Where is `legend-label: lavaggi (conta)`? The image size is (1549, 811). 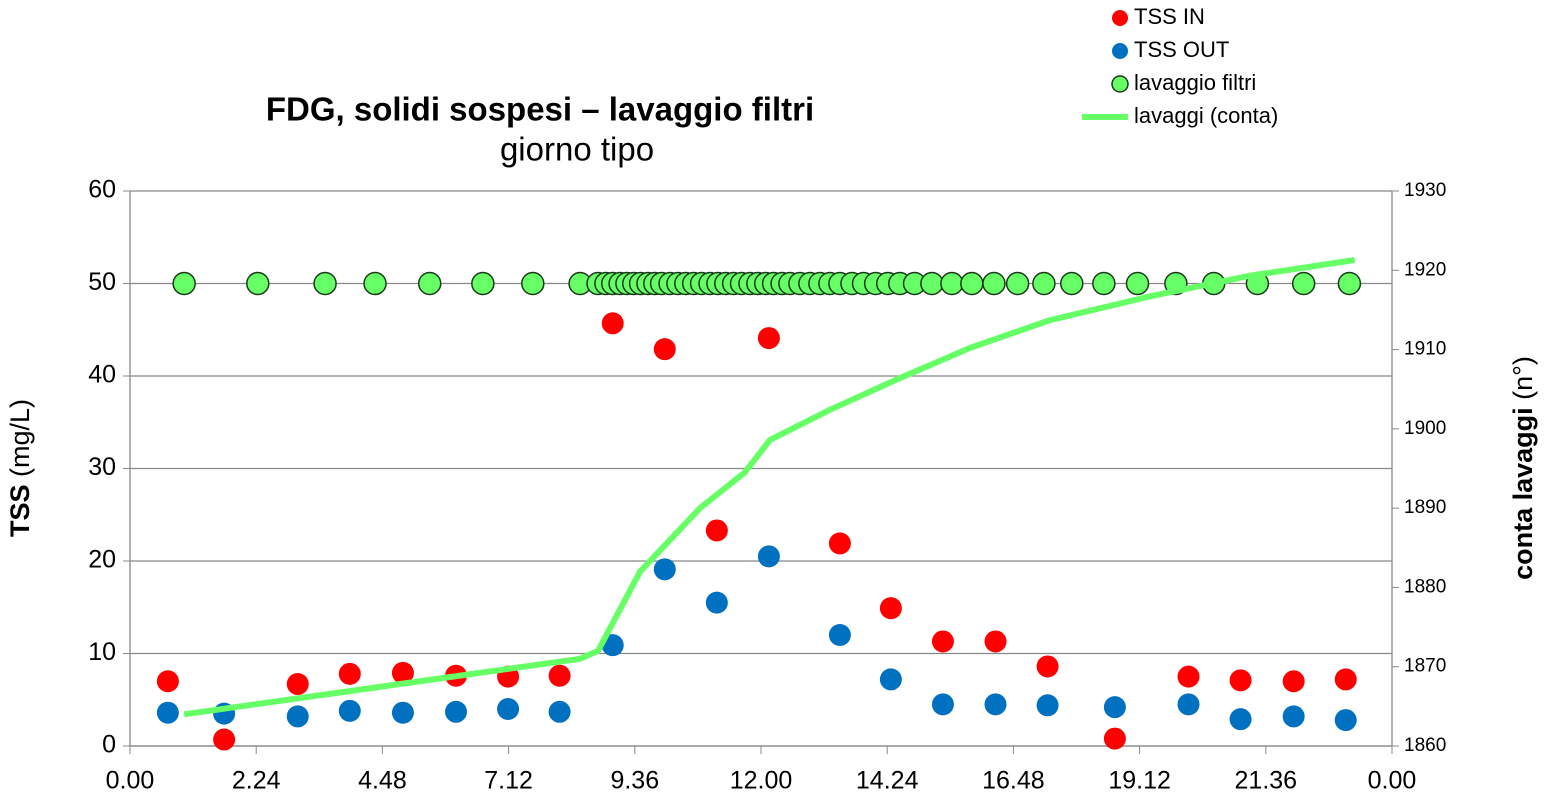
legend-label: lavaggi (conta) is located at coordinates (1206, 115).